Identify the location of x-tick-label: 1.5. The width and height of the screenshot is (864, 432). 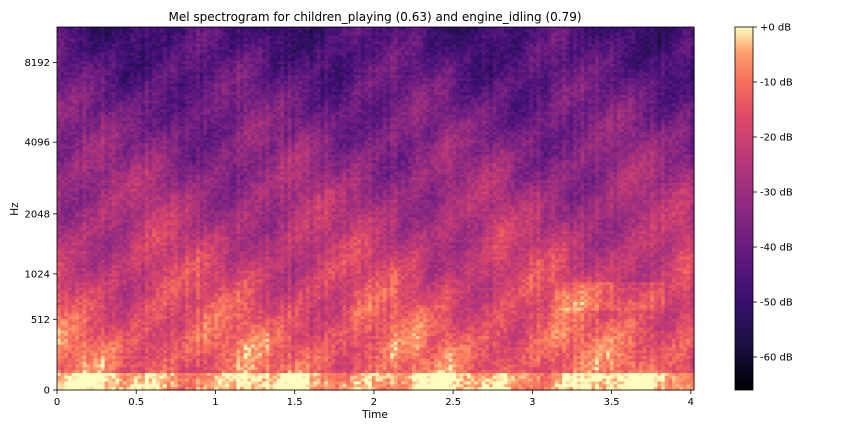
(295, 402).